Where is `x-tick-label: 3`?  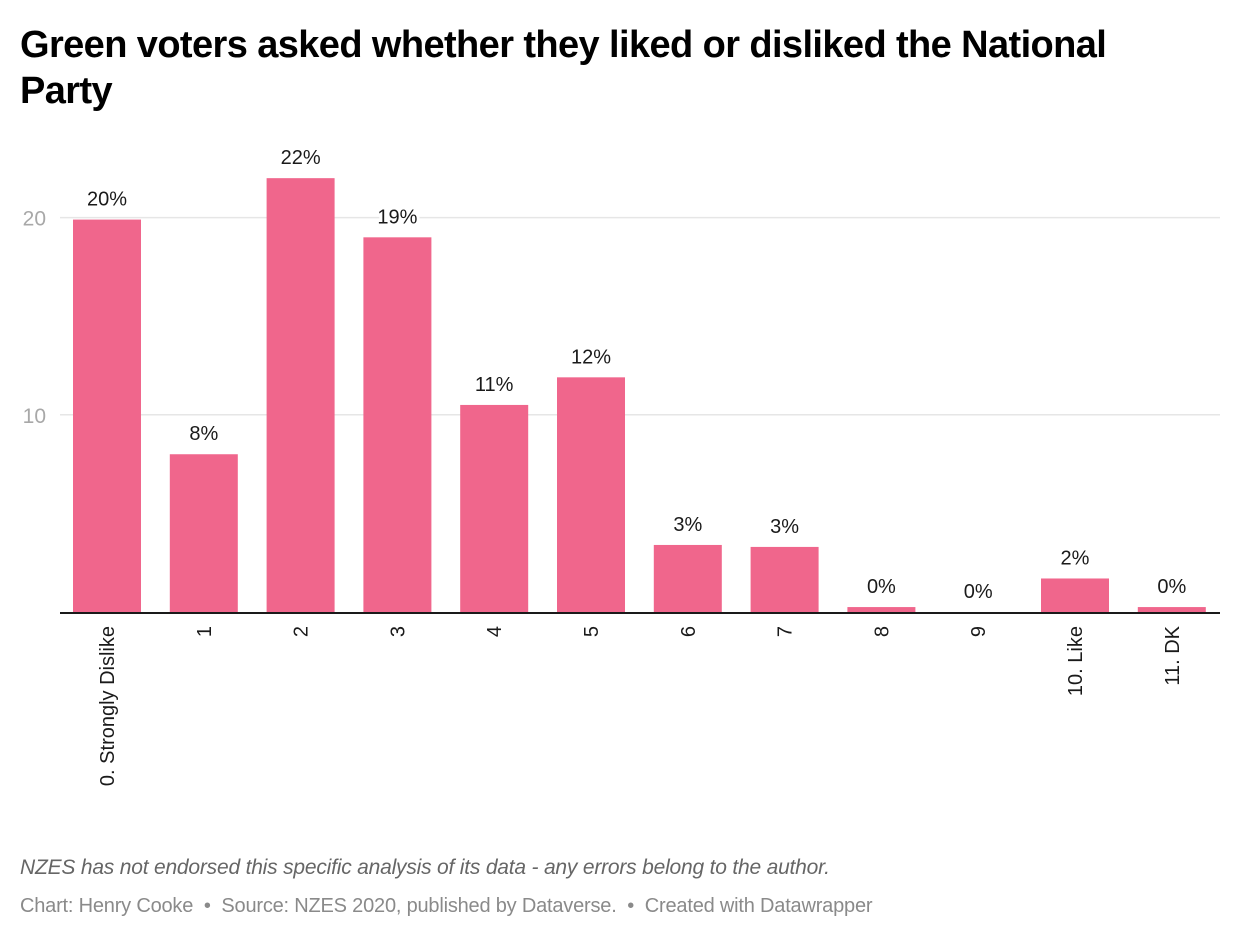
x-tick-label: 3 is located at coordinates (398, 631).